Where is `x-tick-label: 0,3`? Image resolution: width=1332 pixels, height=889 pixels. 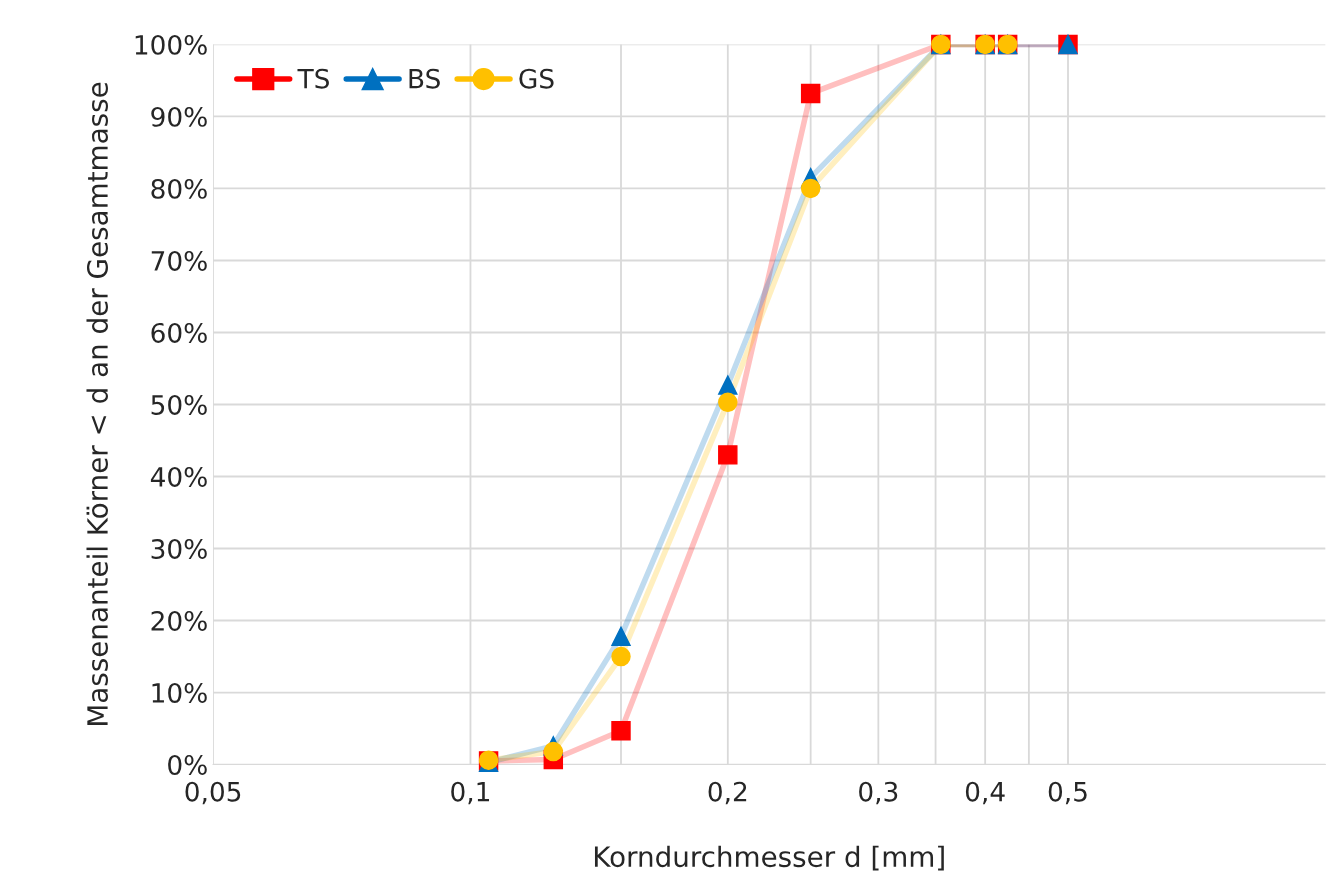 x-tick-label: 0,3 is located at coordinates (878, 793).